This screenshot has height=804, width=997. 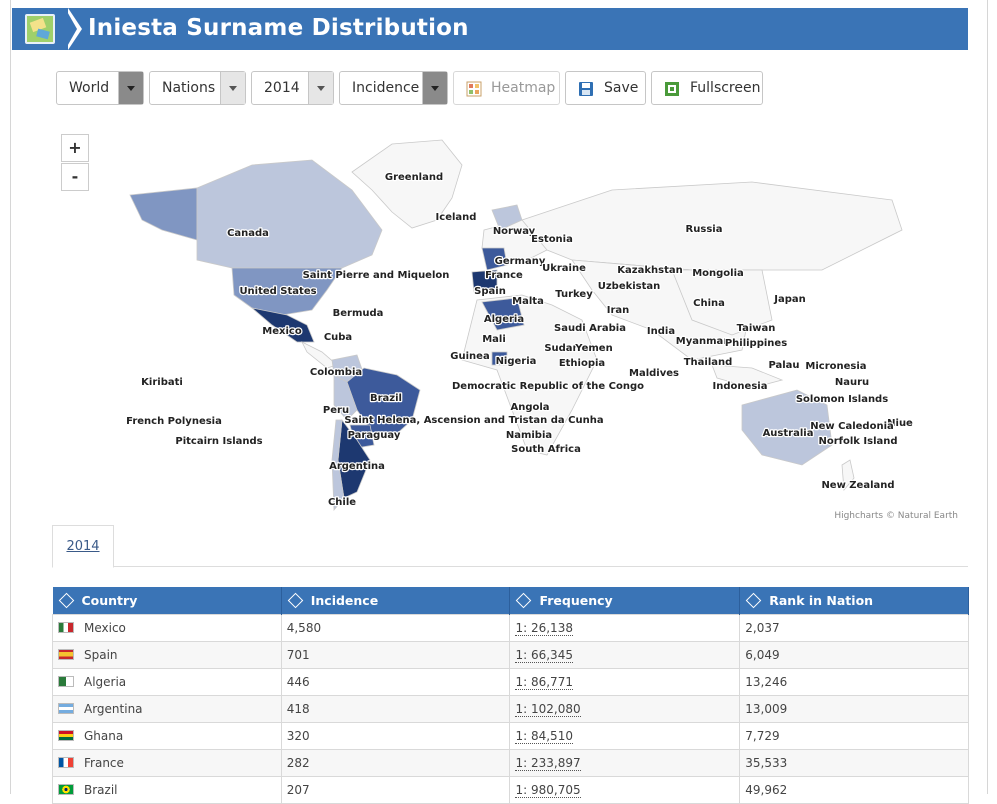 What do you see at coordinates (396, 600) in the screenshot?
I see `column-header-incidence: Incidence` at bounding box center [396, 600].